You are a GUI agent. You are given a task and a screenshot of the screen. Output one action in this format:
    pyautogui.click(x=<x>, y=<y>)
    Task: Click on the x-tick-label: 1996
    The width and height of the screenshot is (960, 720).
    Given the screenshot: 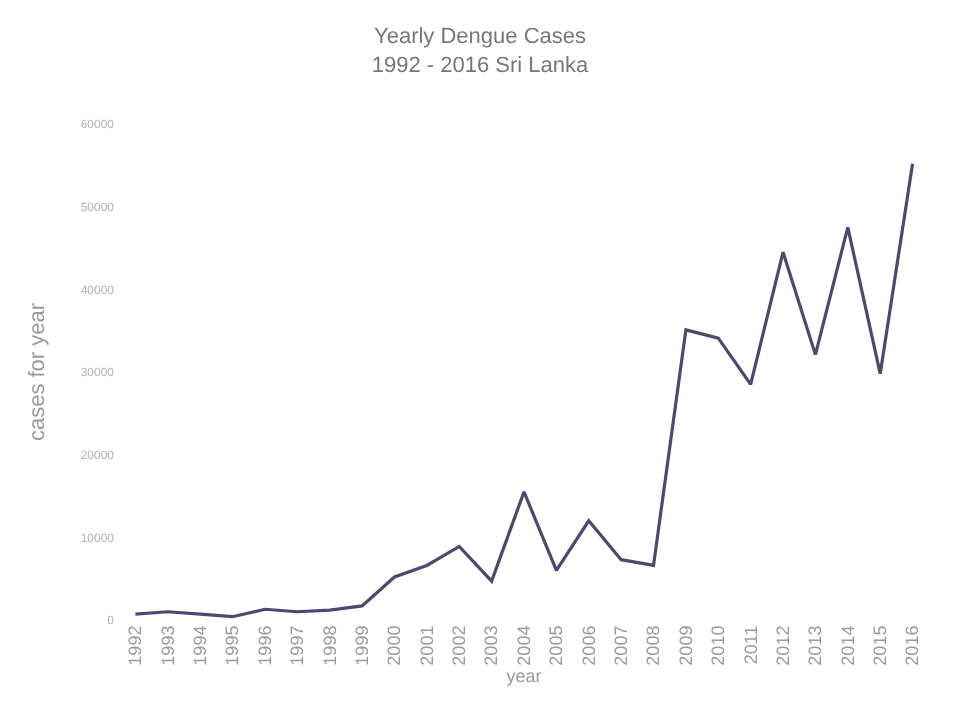 What is the action you would take?
    pyautogui.click(x=264, y=645)
    